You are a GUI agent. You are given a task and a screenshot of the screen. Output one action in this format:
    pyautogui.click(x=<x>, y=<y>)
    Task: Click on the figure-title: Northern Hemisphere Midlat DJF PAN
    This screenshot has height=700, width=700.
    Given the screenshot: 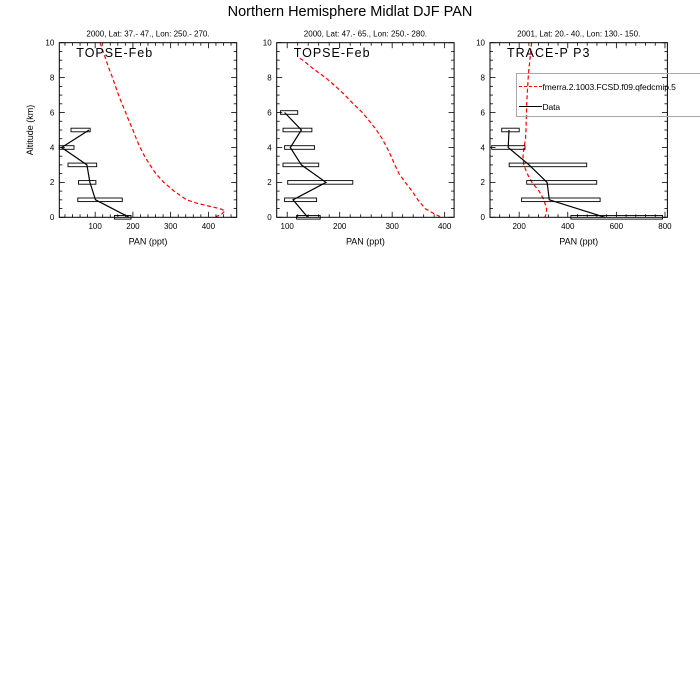 What is the action you would take?
    pyautogui.click(x=350, y=12)
    